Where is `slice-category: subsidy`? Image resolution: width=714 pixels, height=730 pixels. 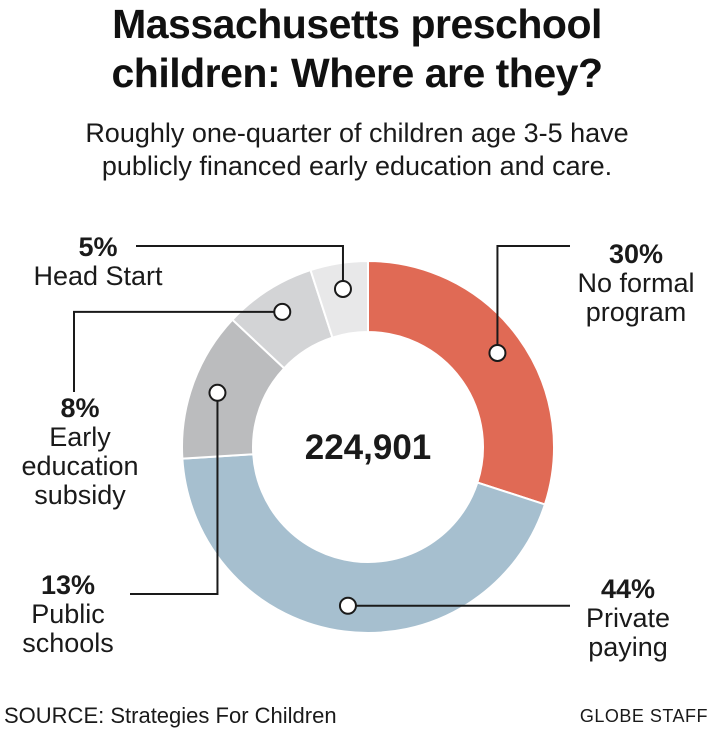
slice-category: subsidy is located at coordinates (80, 495).